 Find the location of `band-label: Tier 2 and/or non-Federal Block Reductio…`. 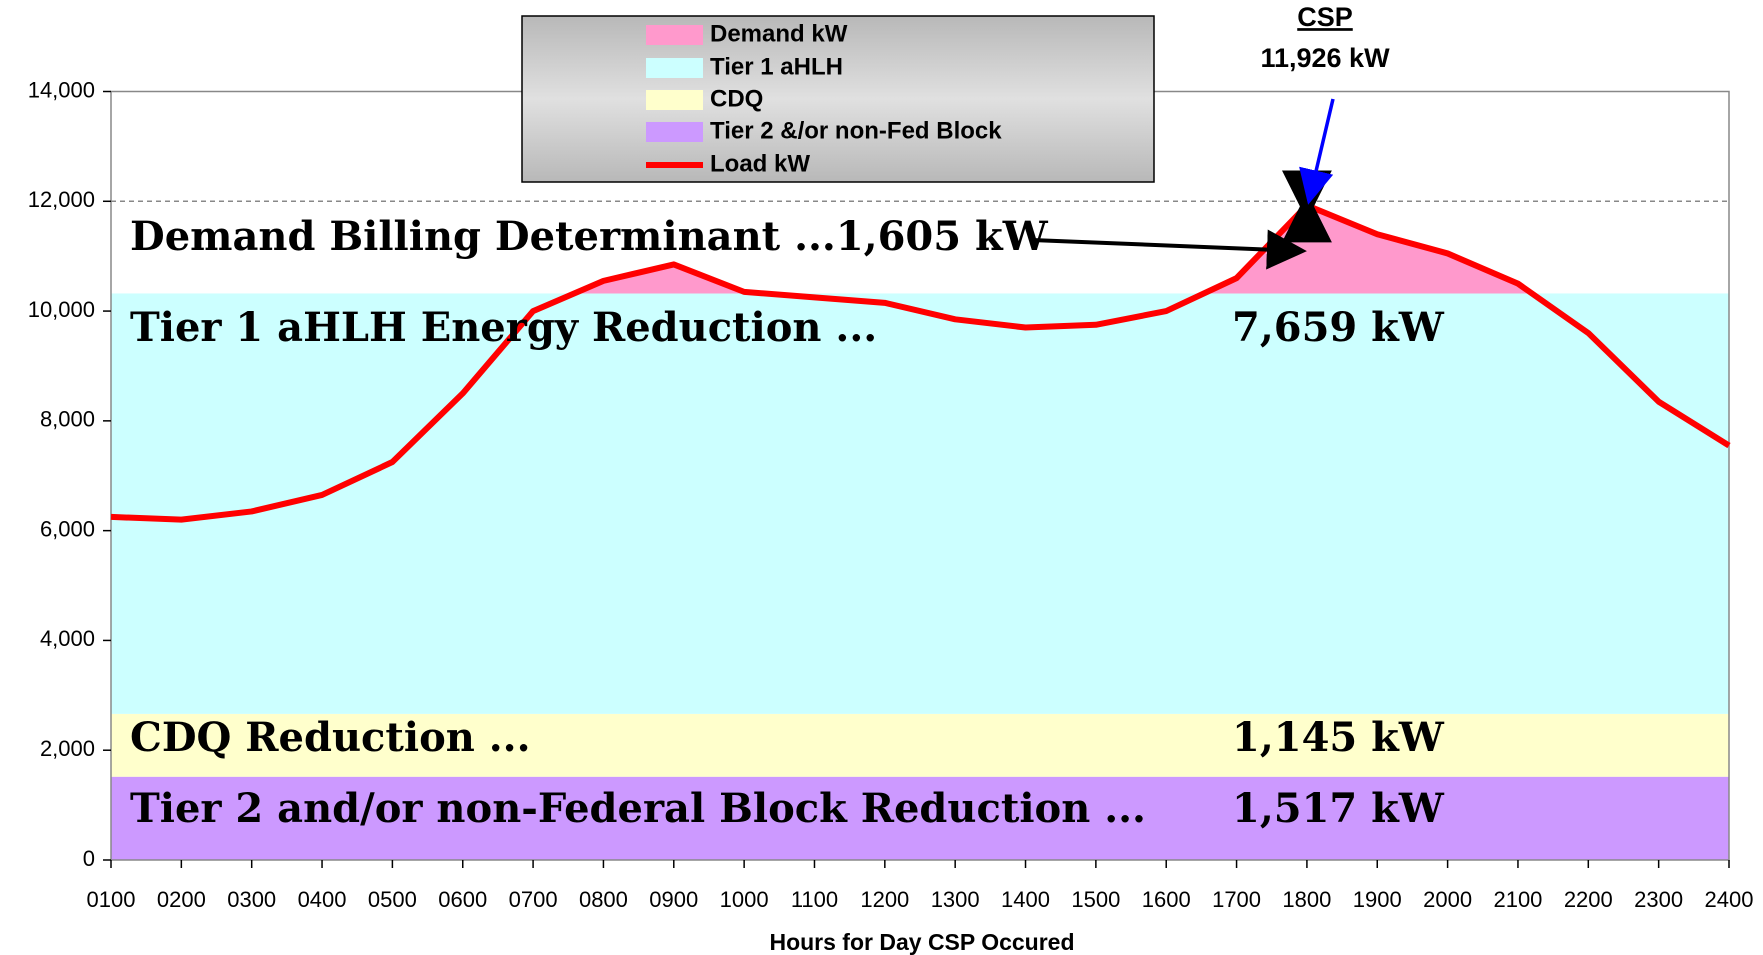

band-label: Tier 2 and/or non-Federal Block Reductio… is located at coordinates (638, 808).